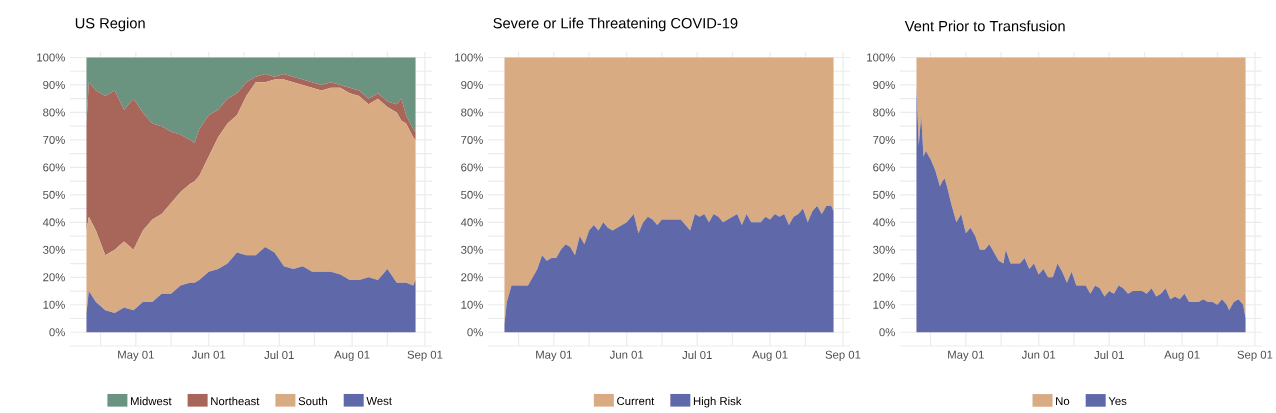  I want to click on legend-label: Yes, so click(1117, 401).